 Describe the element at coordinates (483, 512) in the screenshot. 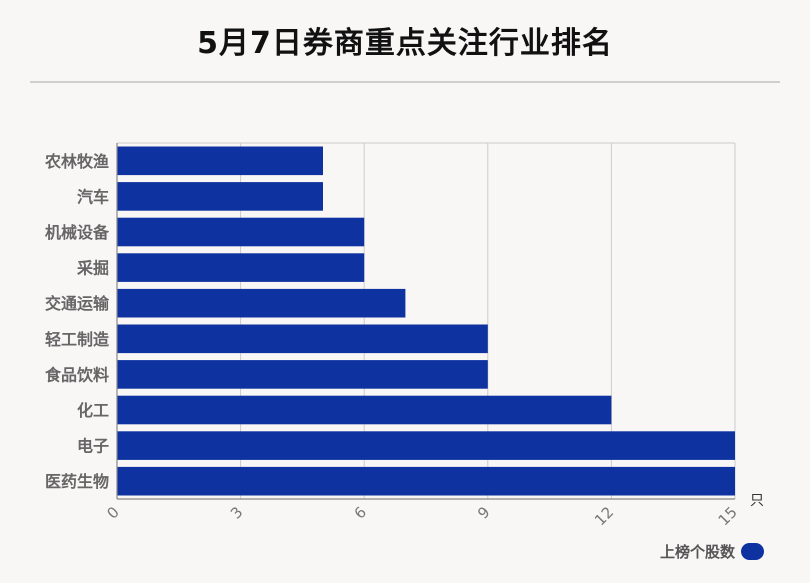

I see `x-tick-label-3: 9` at that location.